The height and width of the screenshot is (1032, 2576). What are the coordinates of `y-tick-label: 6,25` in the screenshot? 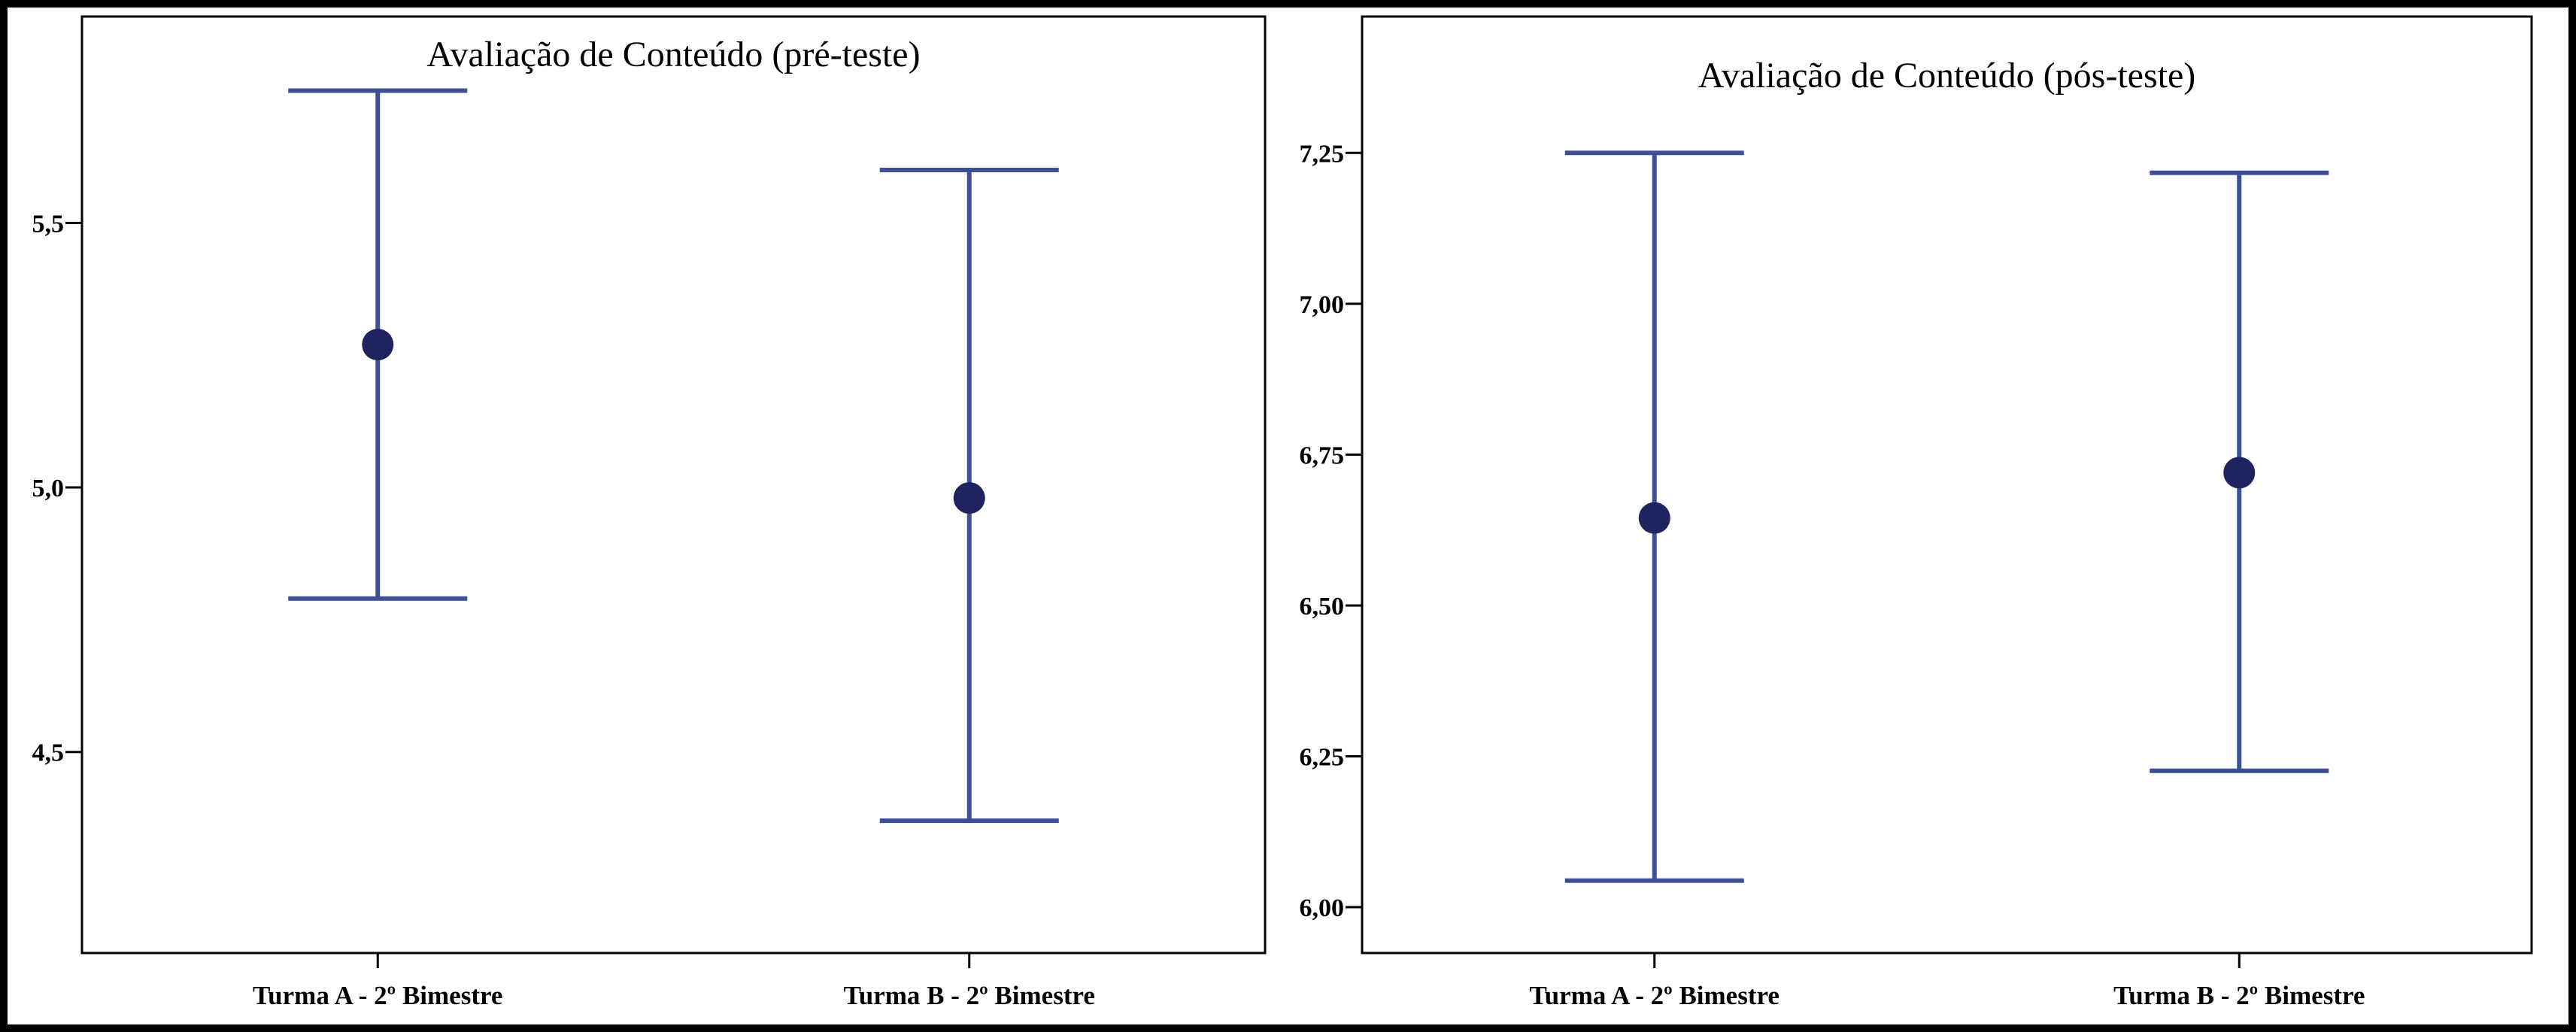 It's located at (1322, 757).